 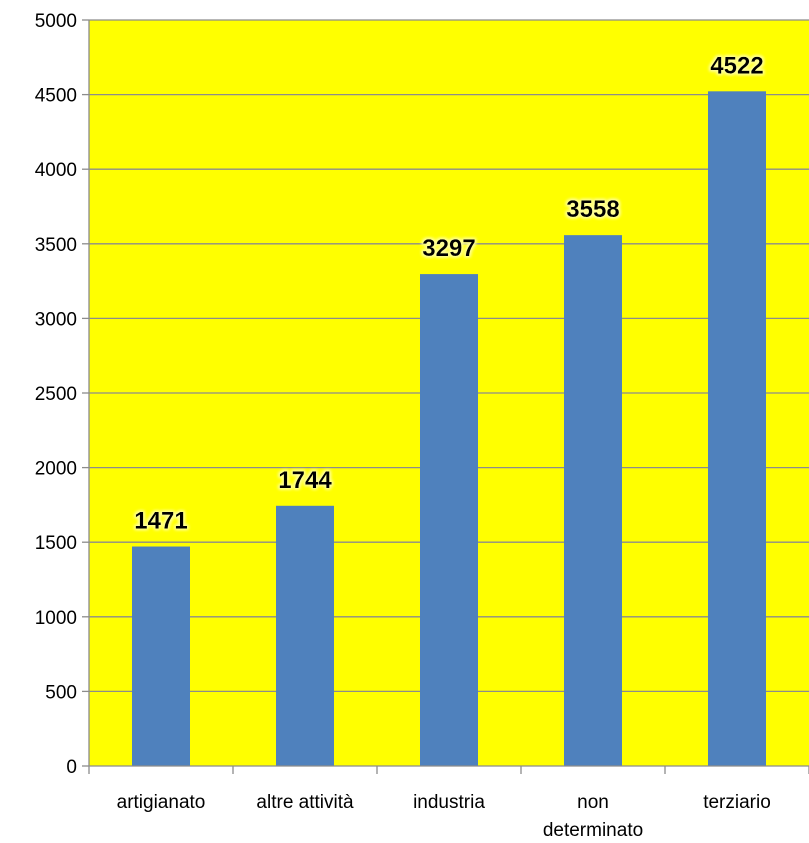 What do you see at coordinates (56, 319) in the screenshot?
I see `y-tick-label: 3000` at bounding box center [56, 319].